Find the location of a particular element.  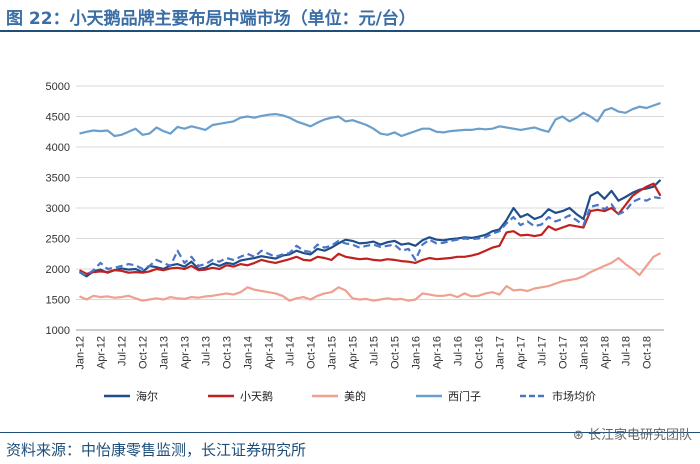

title-rule is located at coordinates (350, 31).